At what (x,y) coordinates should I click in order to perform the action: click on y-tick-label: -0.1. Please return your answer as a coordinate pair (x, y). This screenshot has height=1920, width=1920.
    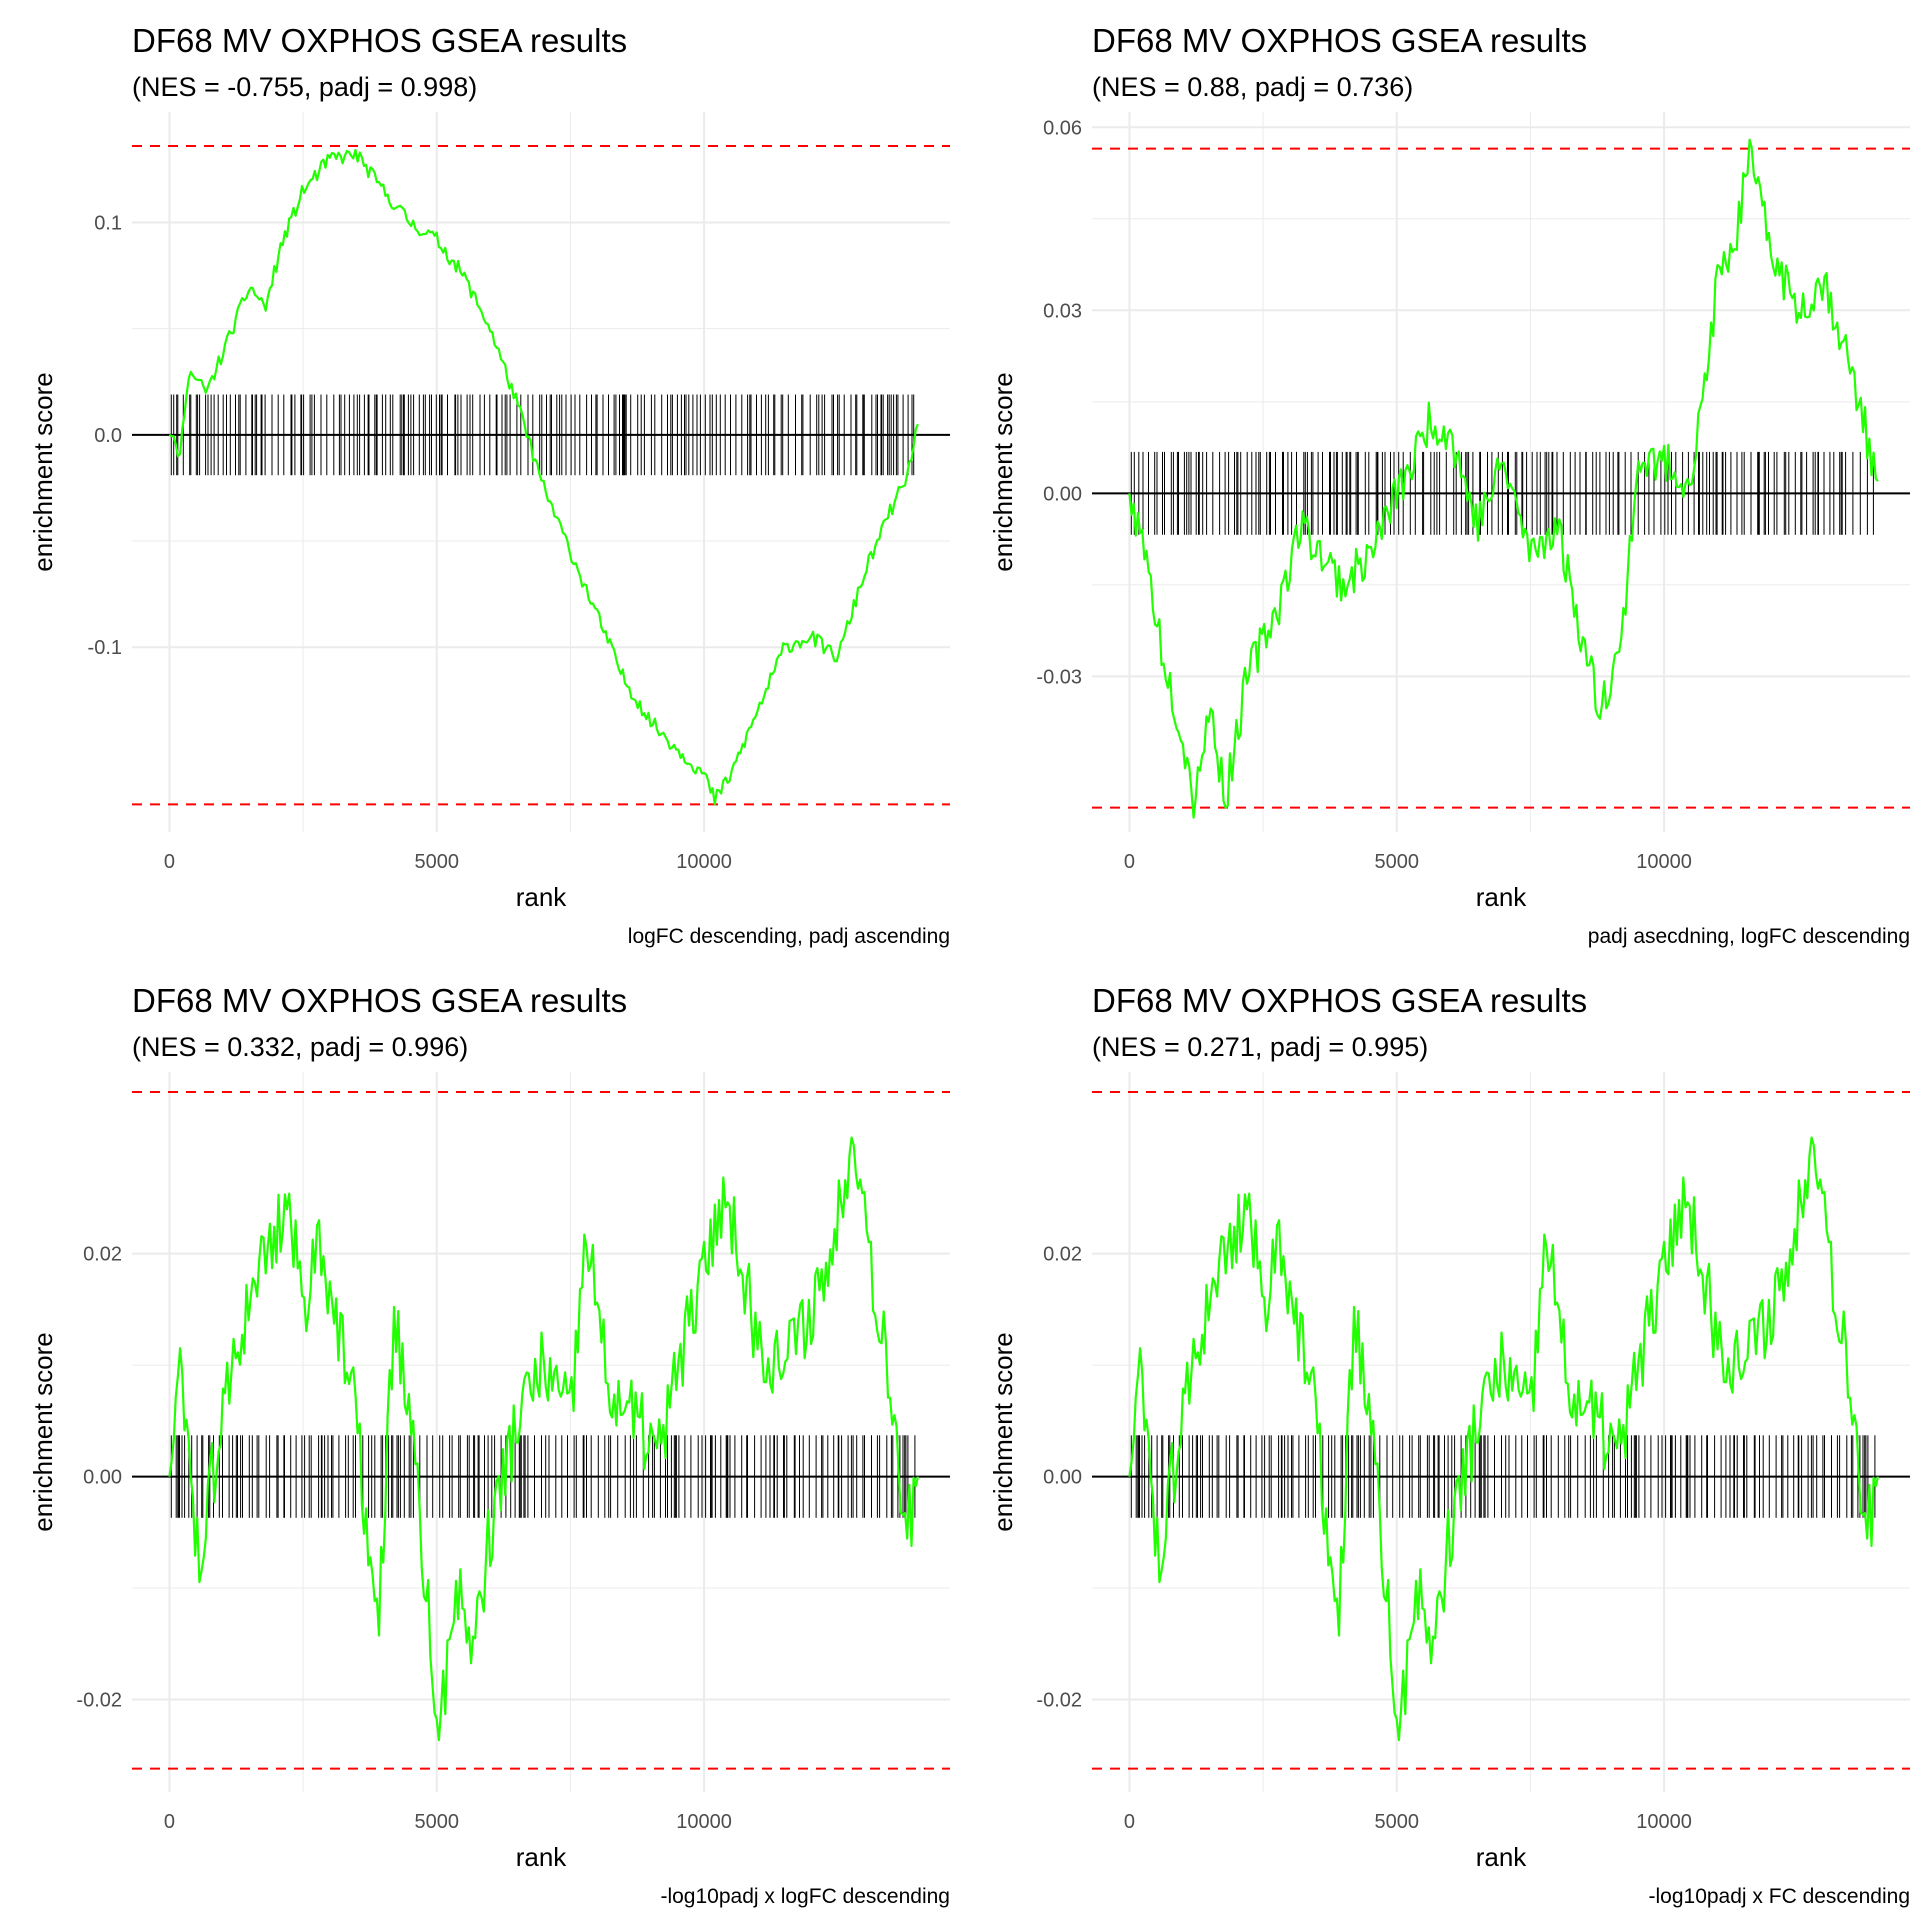
    Looking at the image, I should click on (105, 648).